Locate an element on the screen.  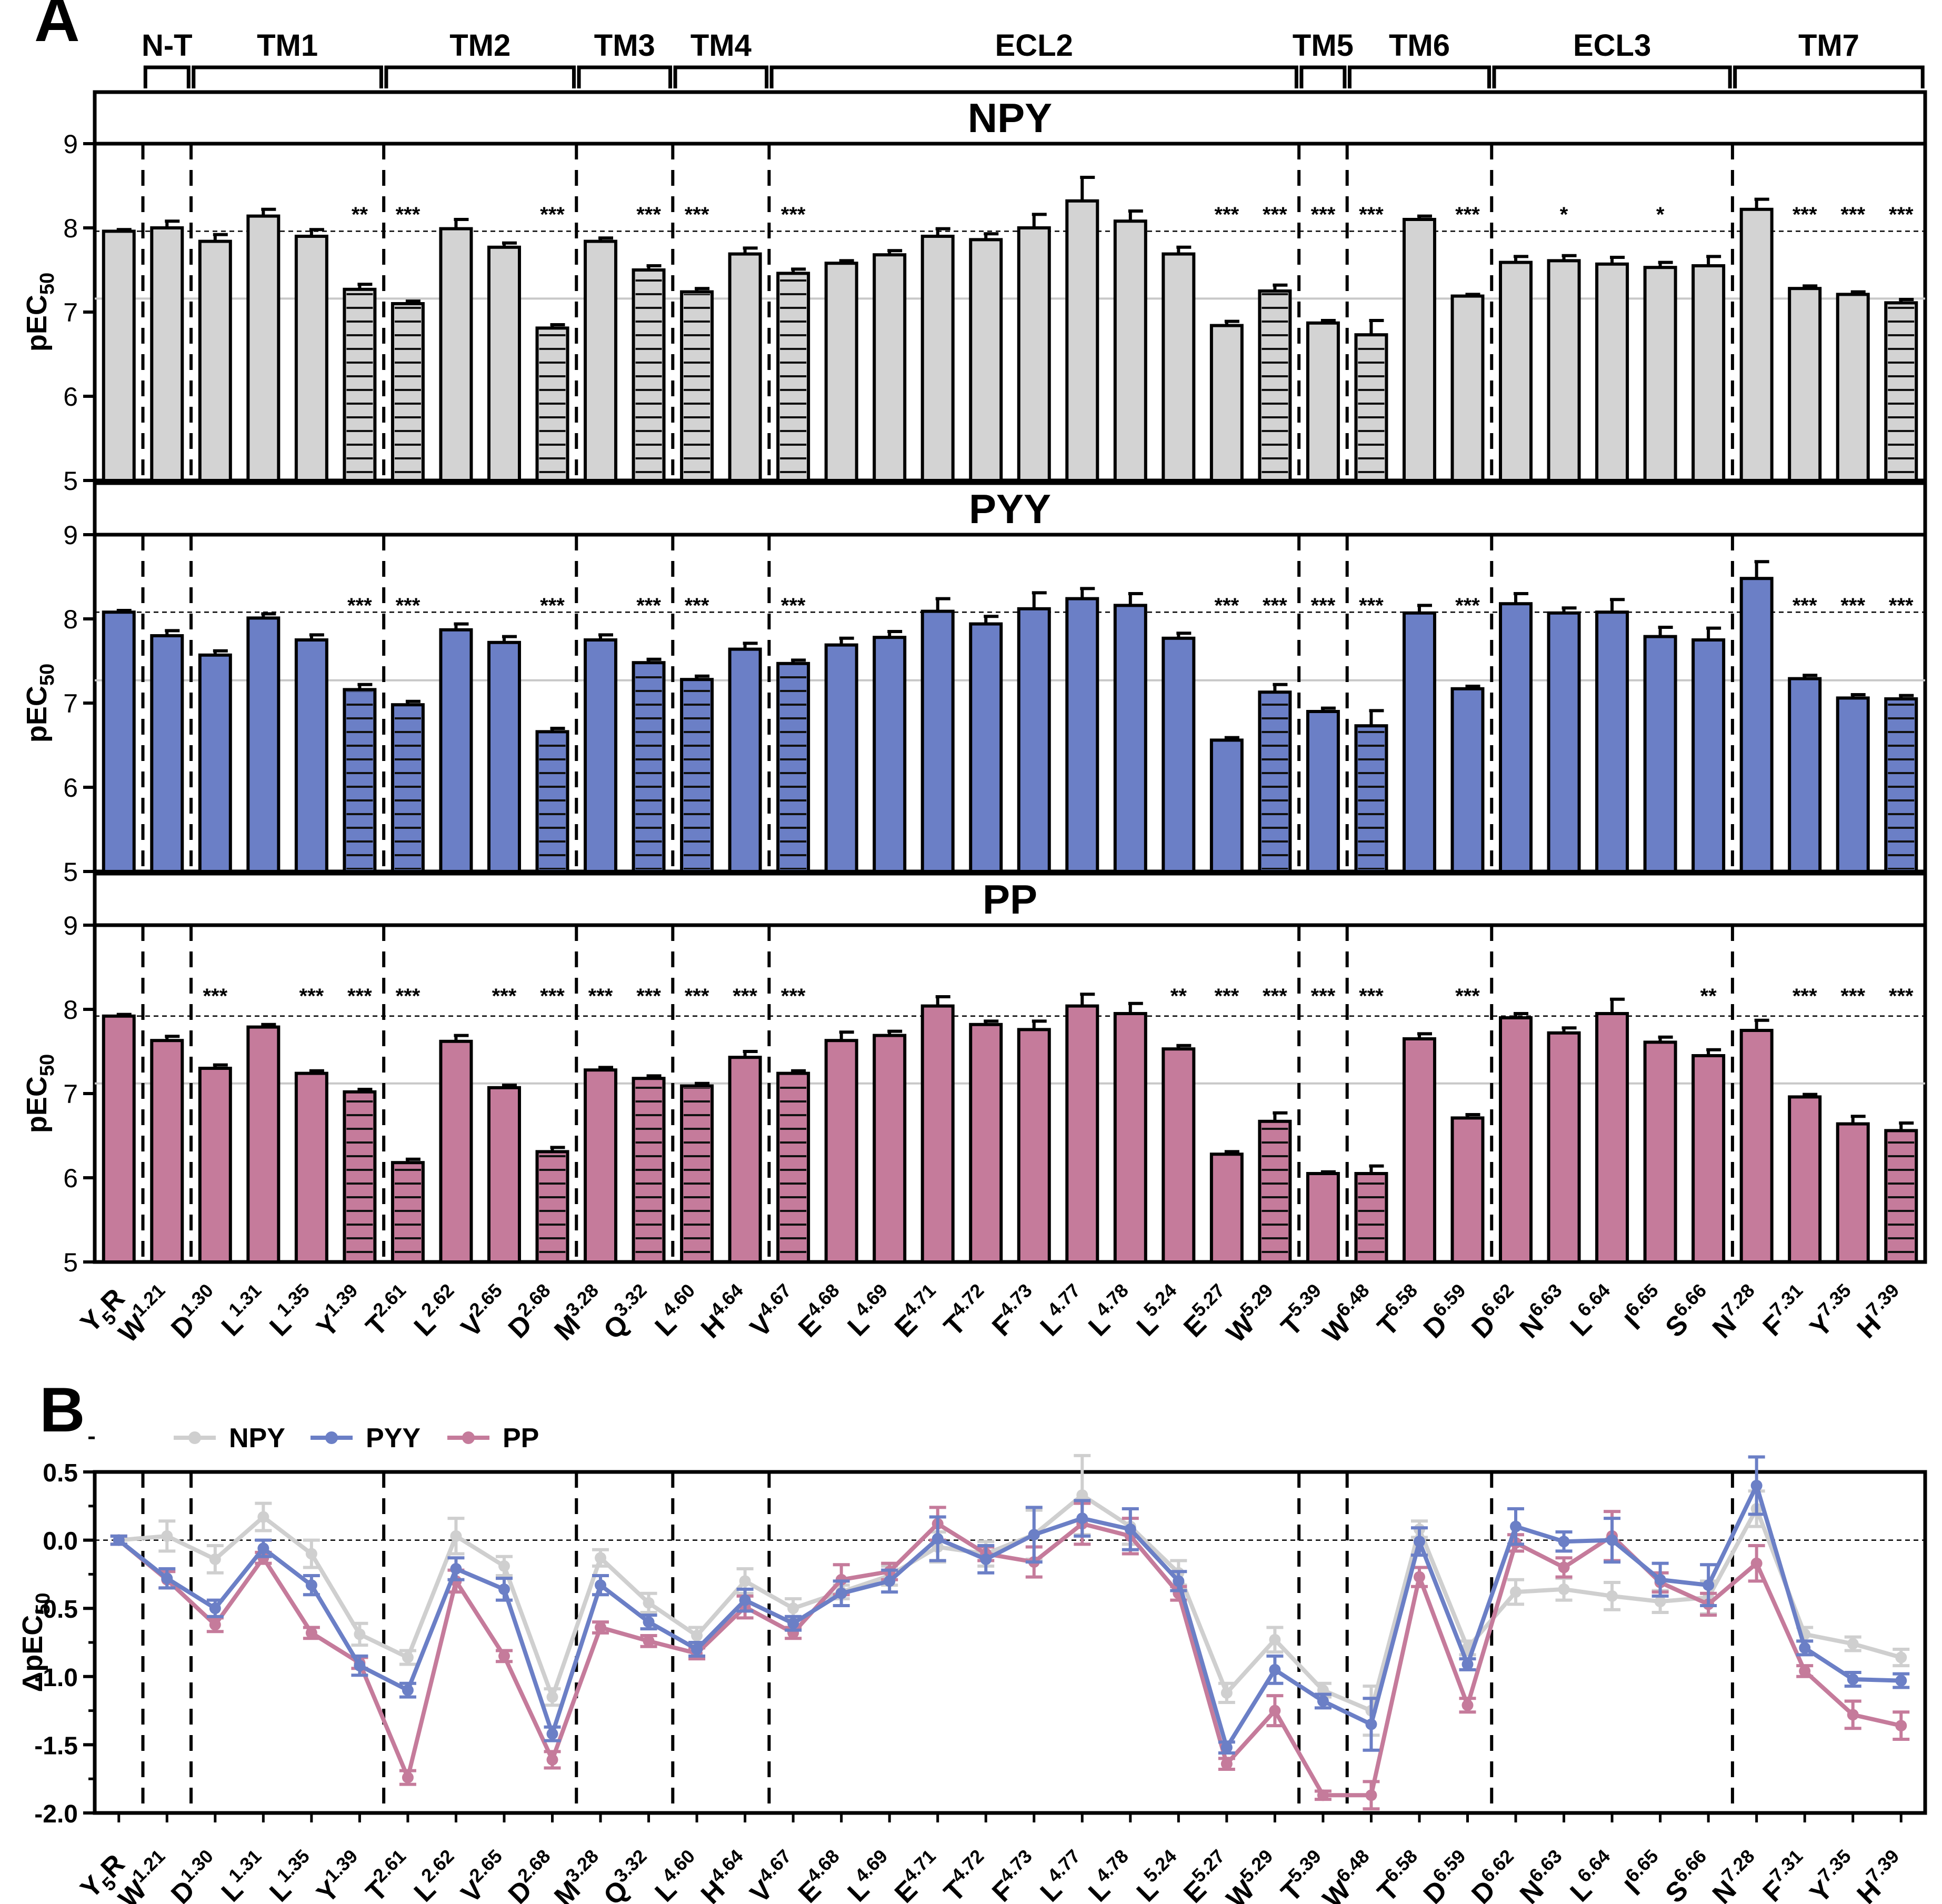
region-brackets: N-T TM1 TM2 TM3 TM4 ECL2 TM5 TM6 ECL3 TM7 is located at coordinates (1033, 58).